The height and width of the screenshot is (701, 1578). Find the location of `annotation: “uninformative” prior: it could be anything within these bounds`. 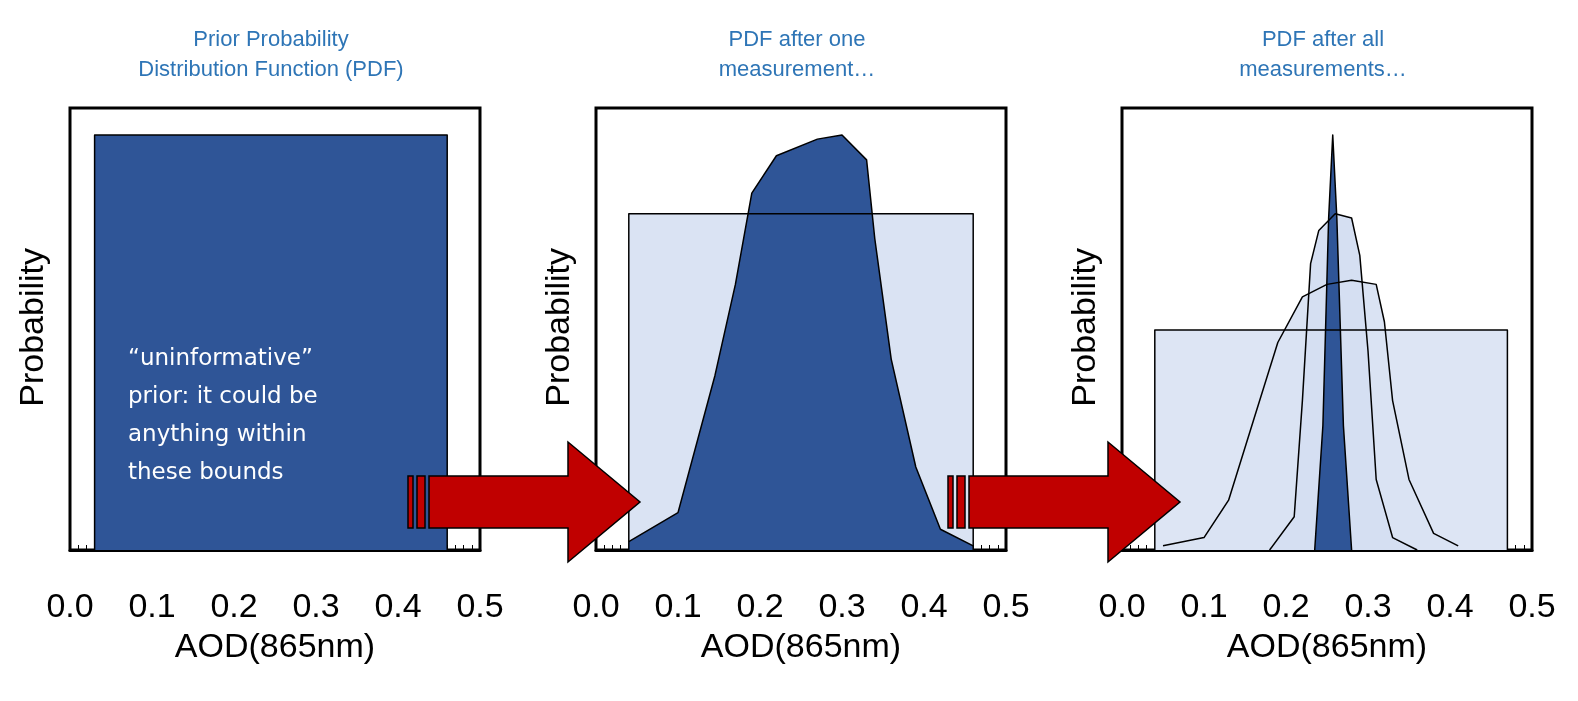

annotation: “uninformative” prior: it could be anything within these bounds is located at coordinates (223, 414).